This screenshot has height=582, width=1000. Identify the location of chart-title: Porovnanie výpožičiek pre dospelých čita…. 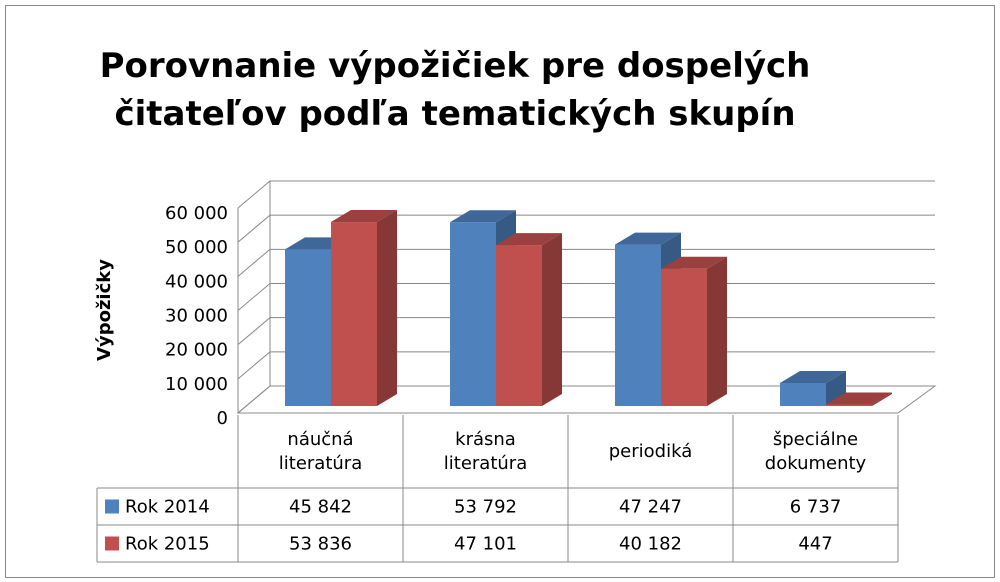
(455, 90).